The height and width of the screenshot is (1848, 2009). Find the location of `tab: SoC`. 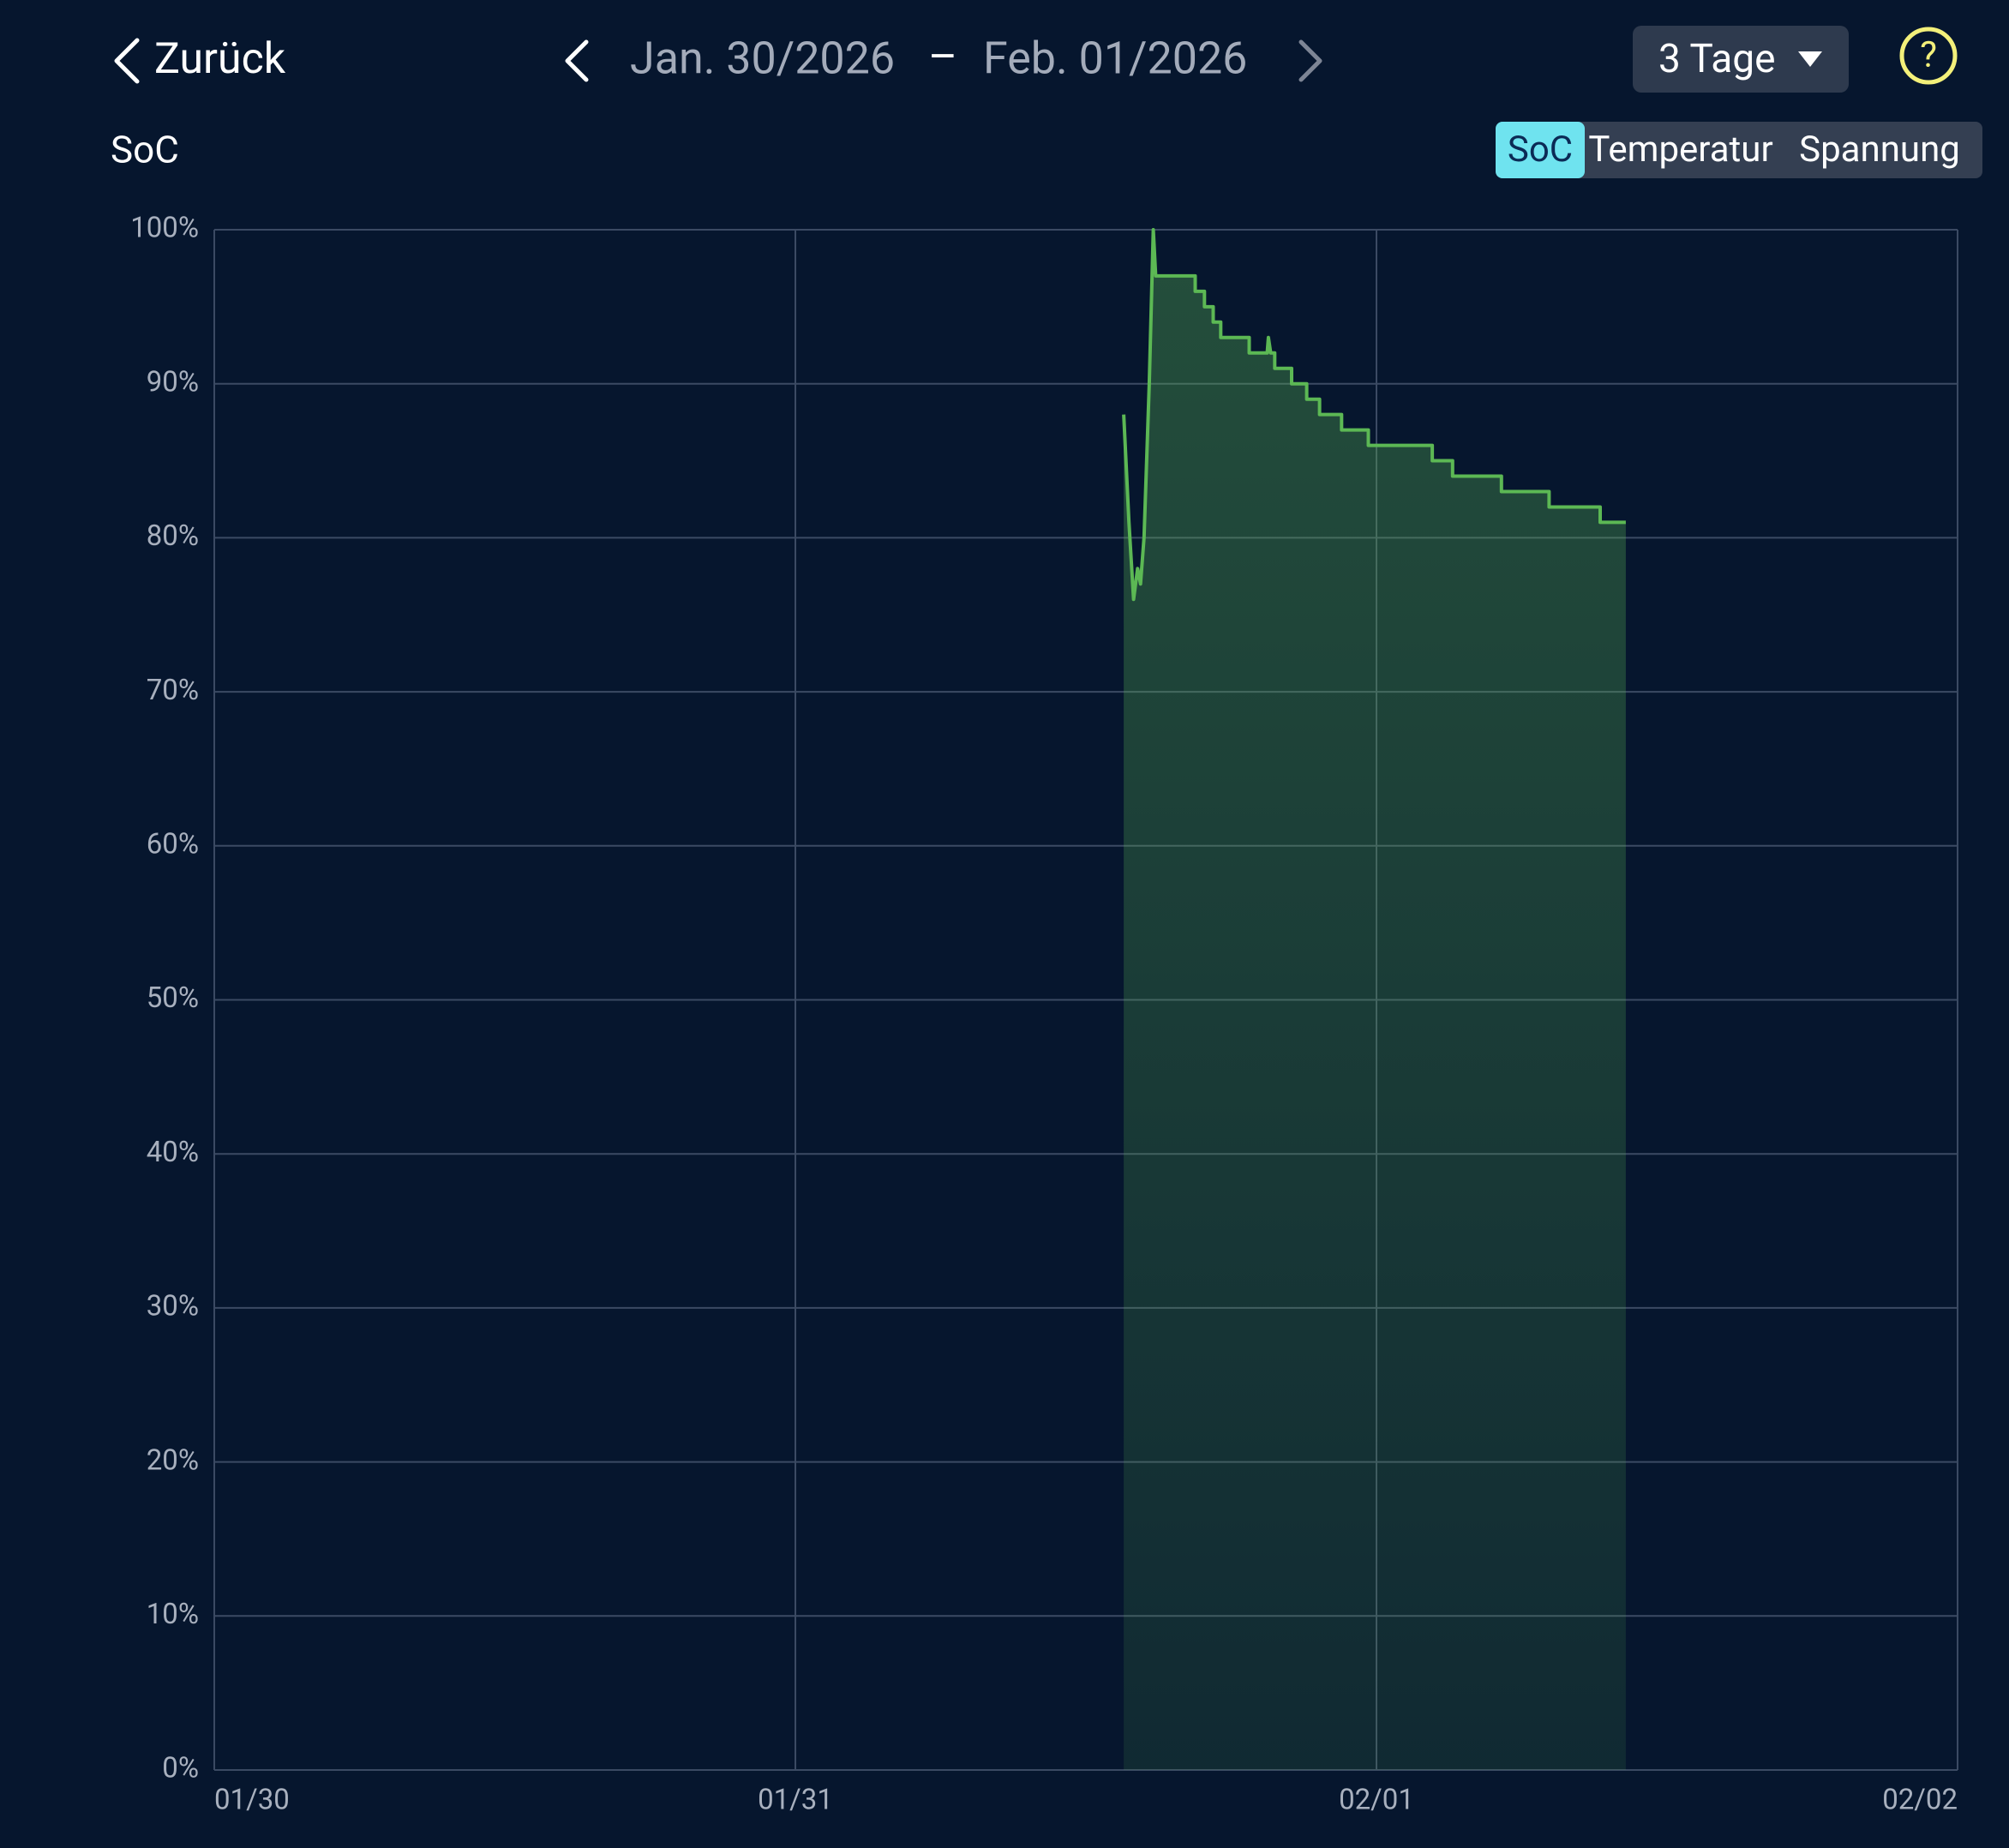

tab: SoC is located at coordinates (1540, 150).